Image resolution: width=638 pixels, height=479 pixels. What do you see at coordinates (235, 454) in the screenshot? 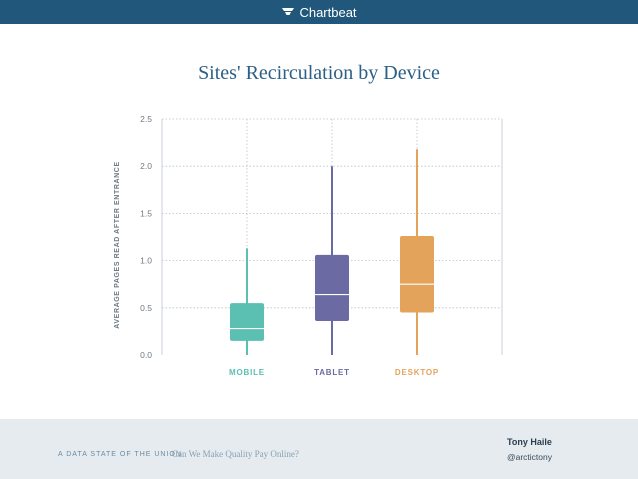
I see `footer-subtitle: Can We Make Quality Pay Online?` at bounding box center [235, 454].